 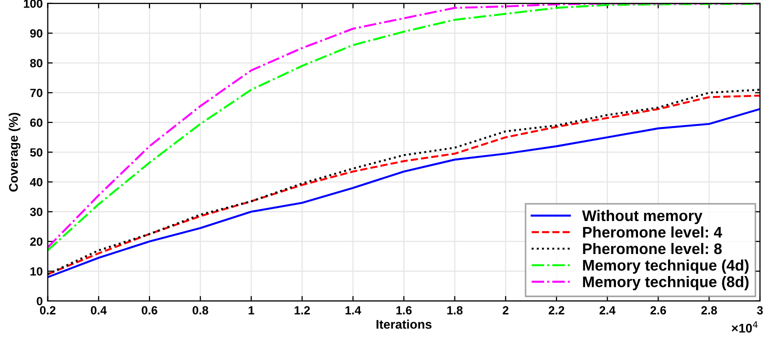 I want to click on y-tick-label: 30, so click(x=36, y=212).